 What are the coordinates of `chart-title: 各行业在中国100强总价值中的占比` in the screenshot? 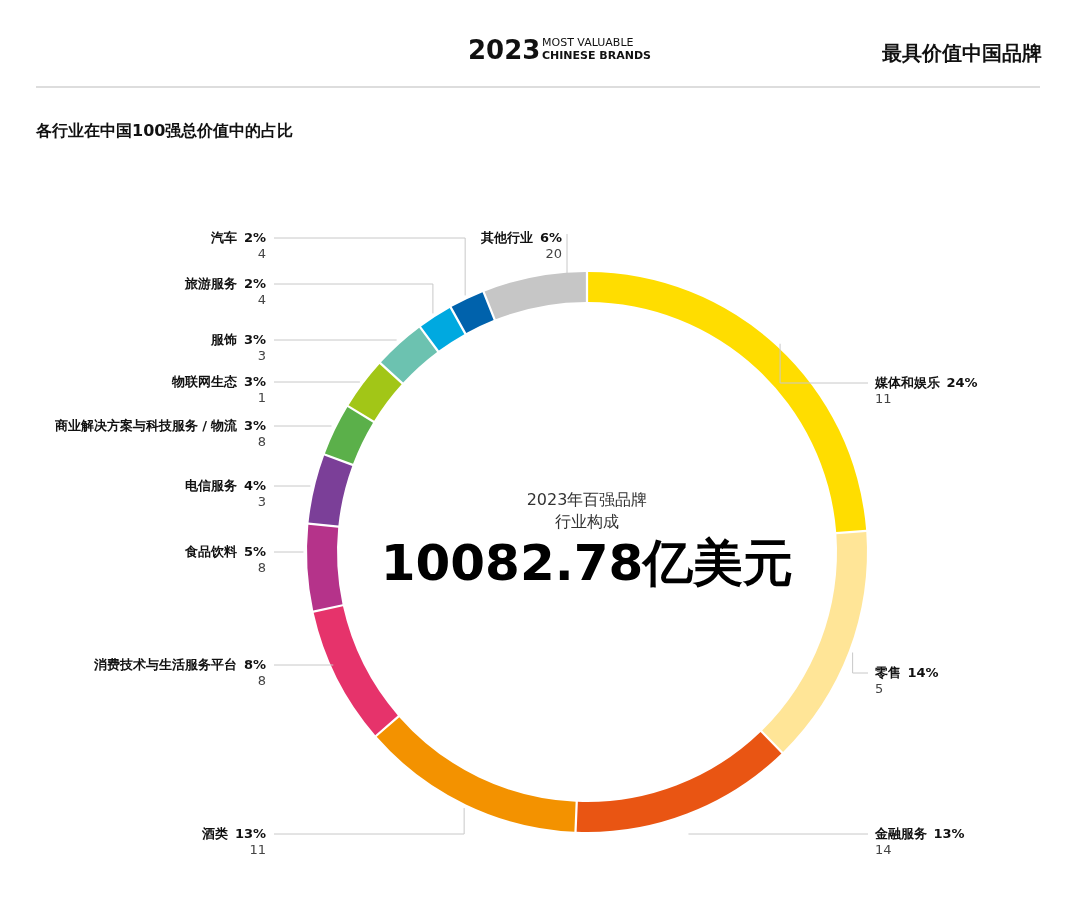 It's located at (164, 130).